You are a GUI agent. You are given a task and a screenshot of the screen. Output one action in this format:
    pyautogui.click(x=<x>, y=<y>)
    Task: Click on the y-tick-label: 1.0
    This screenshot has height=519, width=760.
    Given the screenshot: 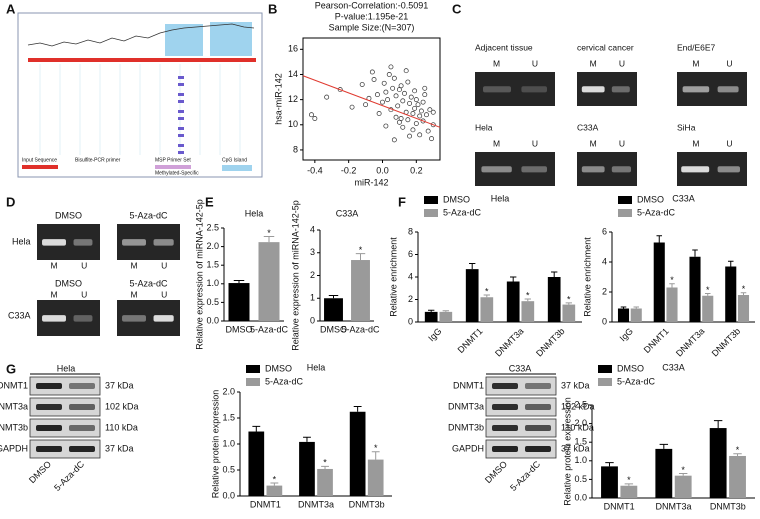 What is the action you would take?
    pyautogui.click(x=228, y=443)
    